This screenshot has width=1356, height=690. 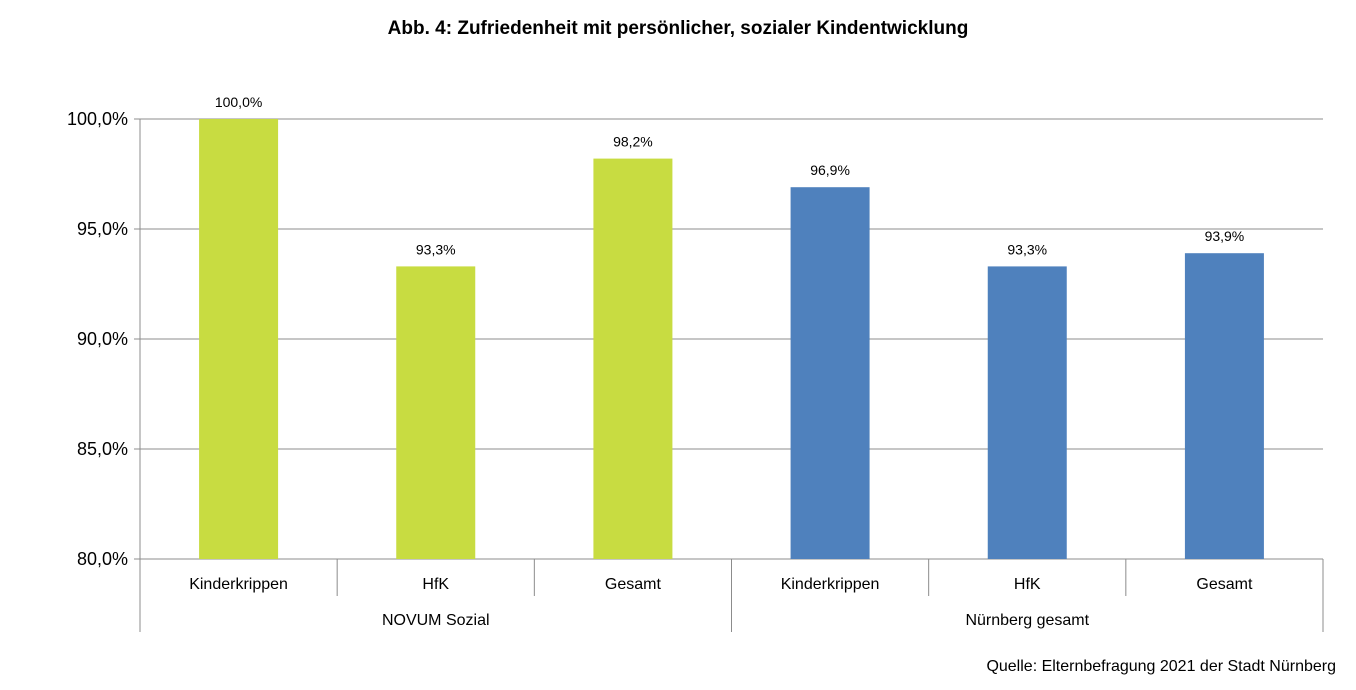 What do you see at coordinates (102, 449) in the screenshot?
I see `y-tick-label: 85,0%` at bounding box center [102, 449].